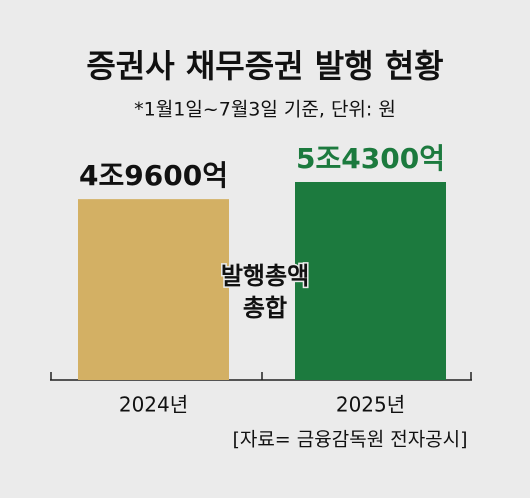 Image resolution: width=530 pixels, height=498 pixels. What do you see at coordinates (349, 440) in the screenshot?
I see `source: [자료= 금융감독원 전자공시]` at bounding box center [349, 440].